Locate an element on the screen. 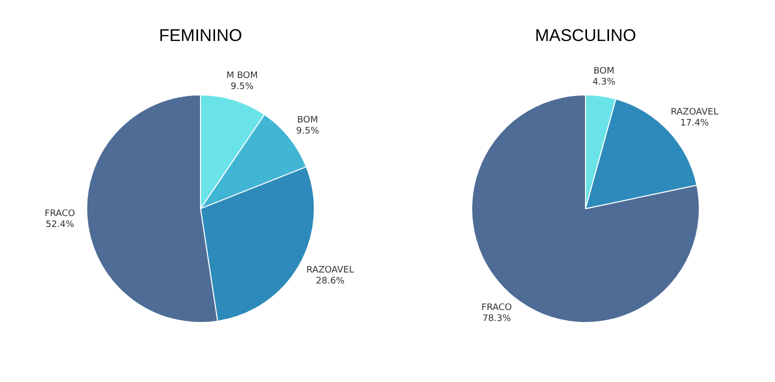 The height and width of the screenshot is (382, 775). data-label: 52.4% is located at coordinates (60, 225).